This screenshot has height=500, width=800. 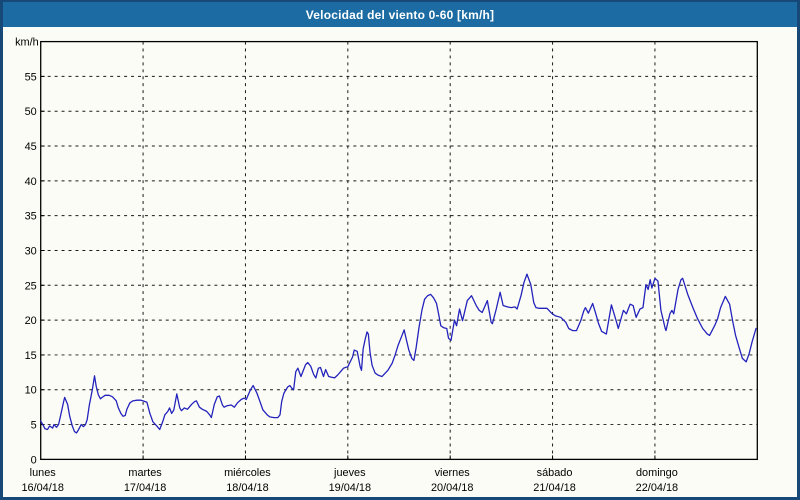 What do you see at coordinates (27, 43) in the screenshot?
I see `y-axis-unit-label: km/h` at bounding box center [27, 43].